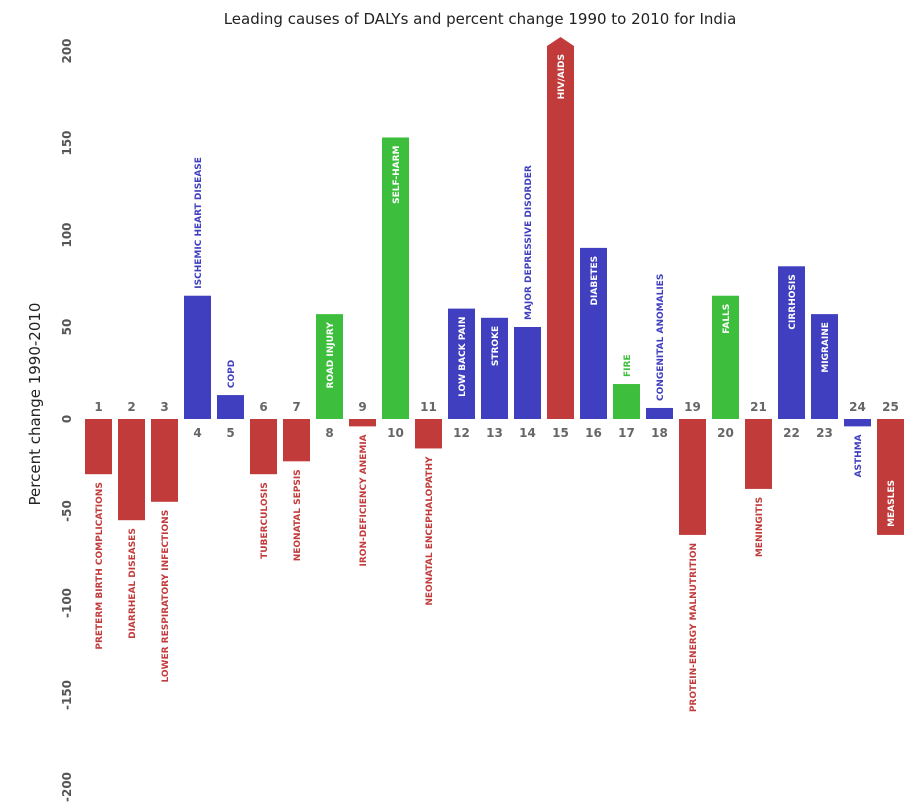  I want to click on rank-label: 17, so click(626, 433).